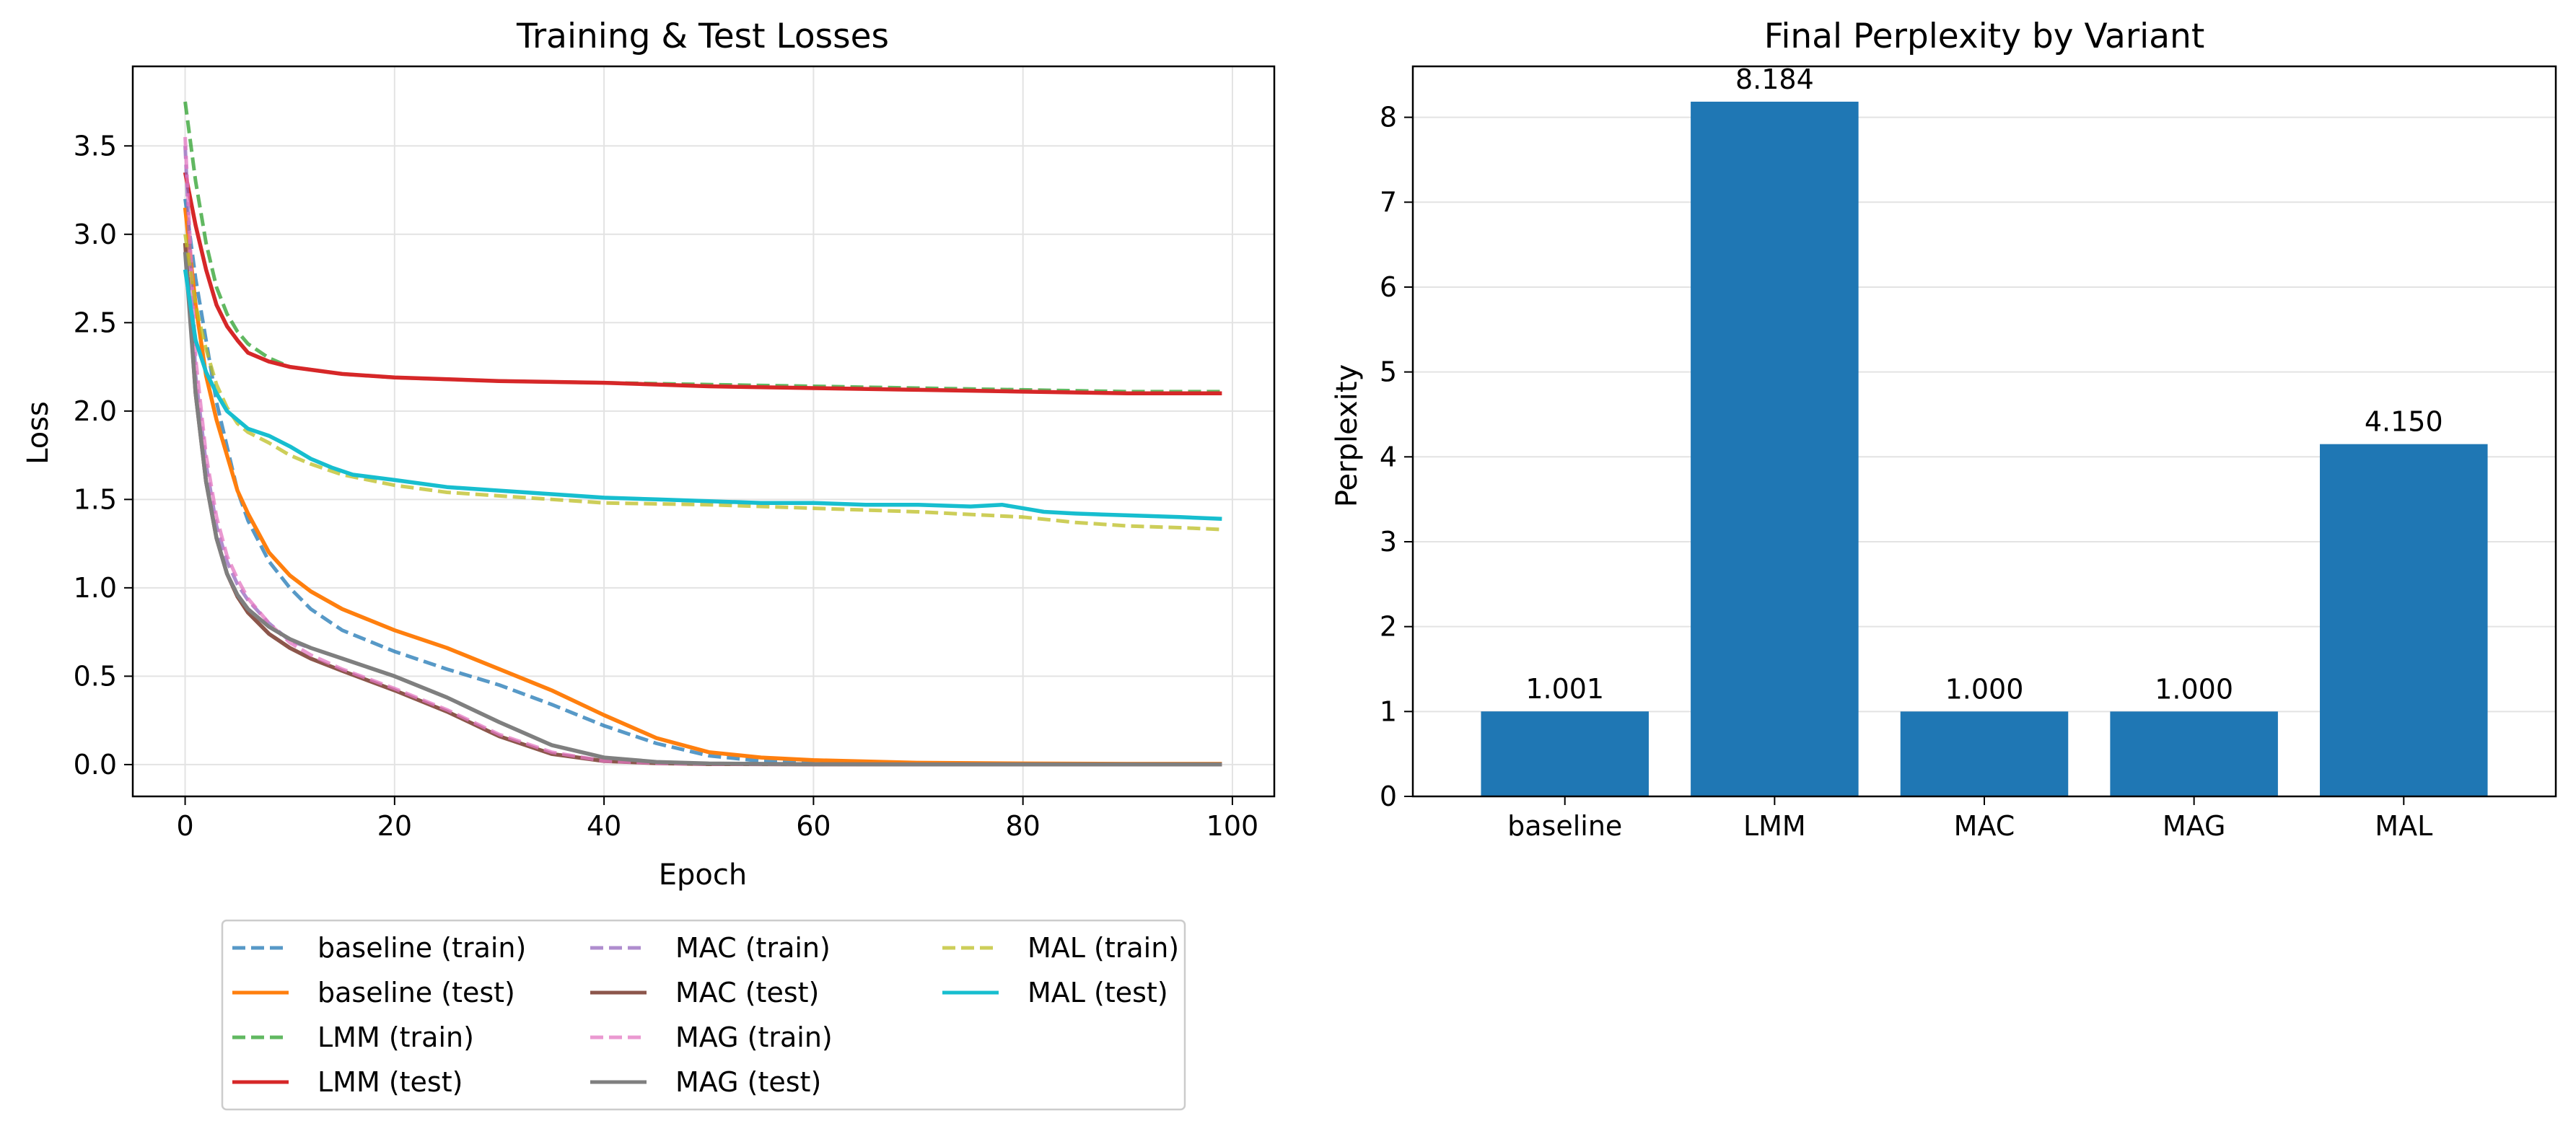 Image resolution: width=2576 pixels, height=1134 pixels. I want to click on x-tick-label: 60, so click(813, 826).